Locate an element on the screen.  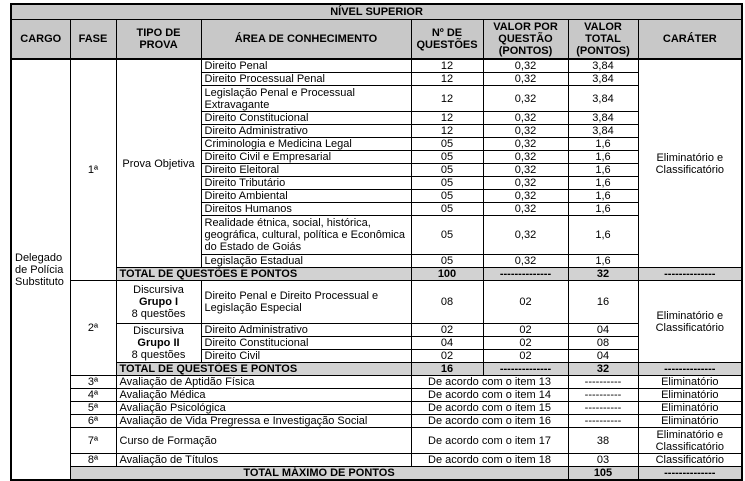
table-row: Direito Civil 02 02 04 is located at coordinates (376, 356).